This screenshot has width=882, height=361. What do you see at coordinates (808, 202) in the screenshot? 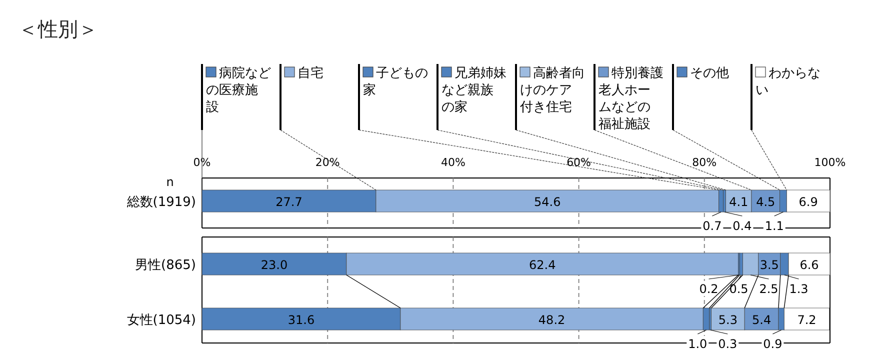
I see `data-label: 6.9` at bounding box center [808, 202].